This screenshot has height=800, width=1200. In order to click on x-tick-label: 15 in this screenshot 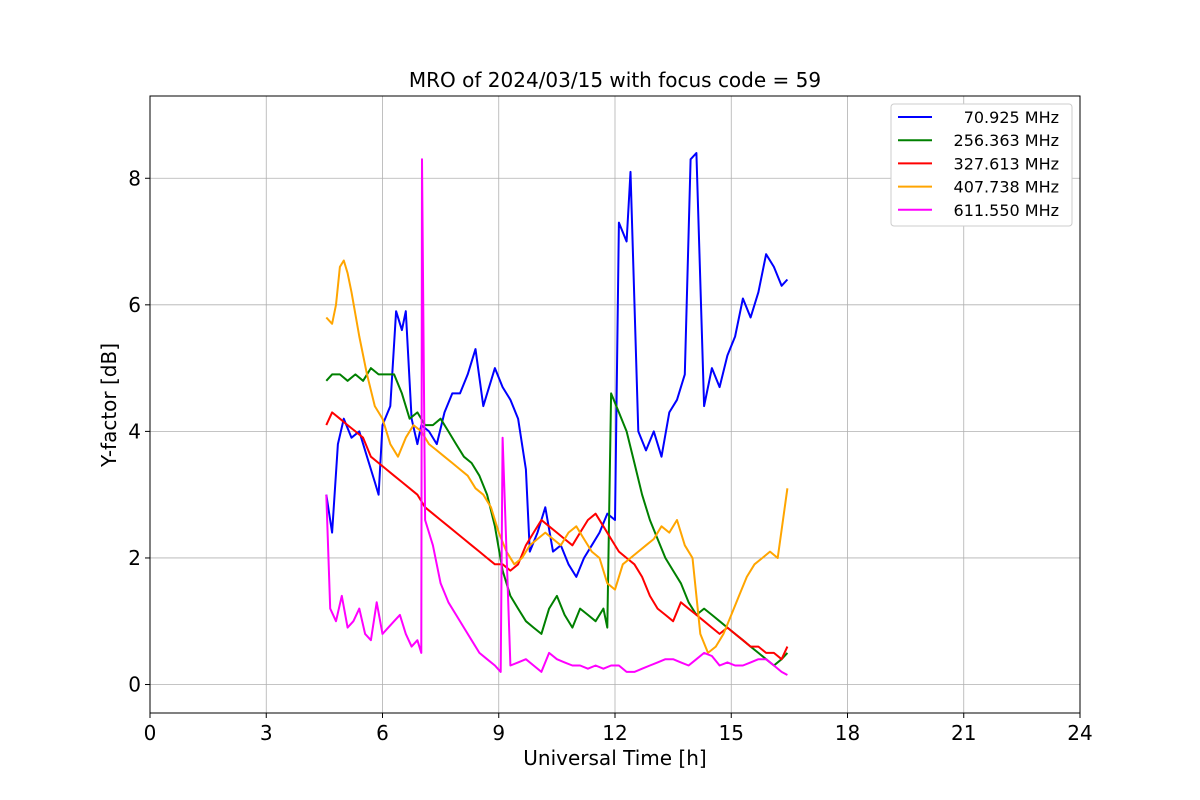, I will do `click(731, 733)`.